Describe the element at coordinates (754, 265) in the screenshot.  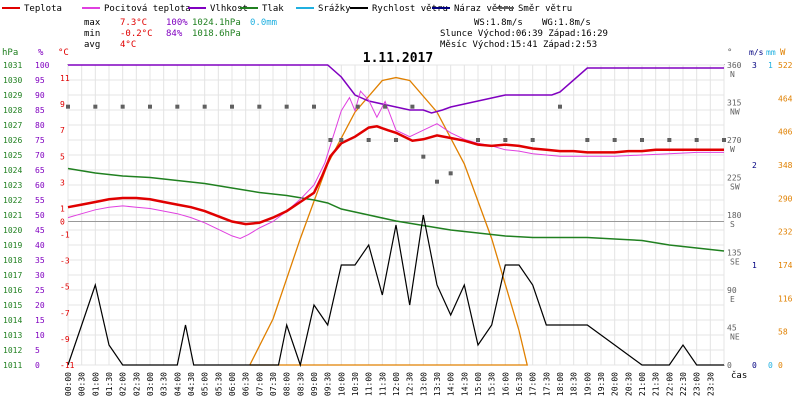
I see `ms-tick: 1` at that location.